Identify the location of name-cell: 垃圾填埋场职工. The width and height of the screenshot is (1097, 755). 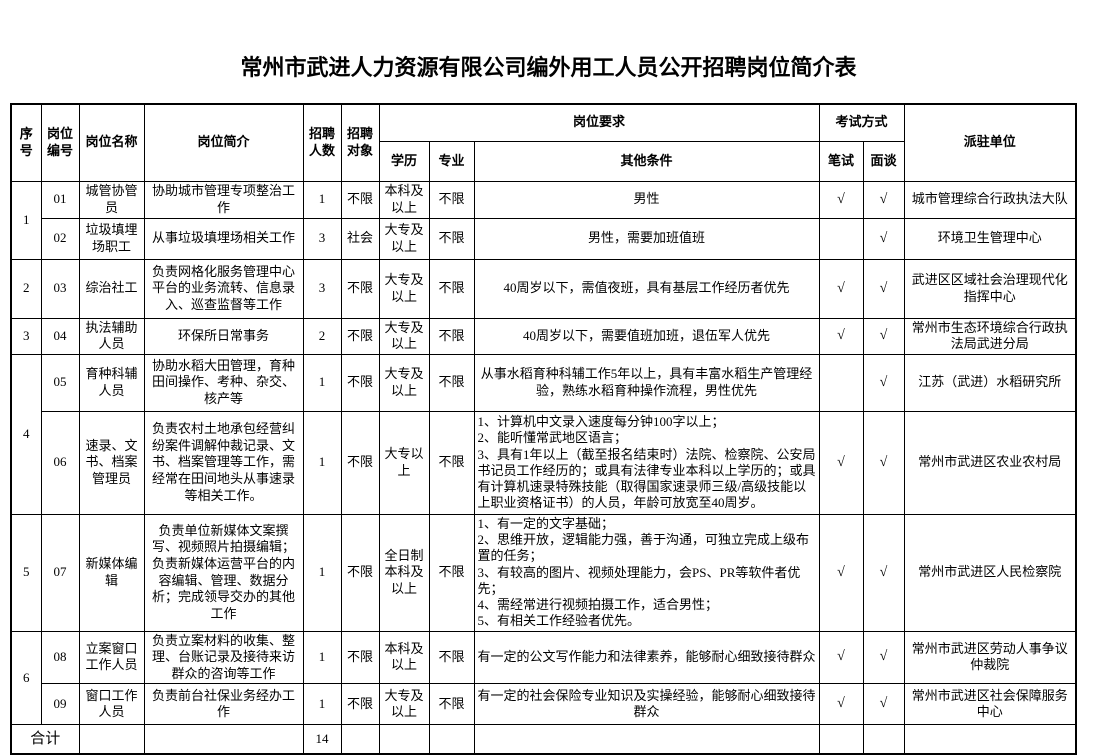
(111, 238).